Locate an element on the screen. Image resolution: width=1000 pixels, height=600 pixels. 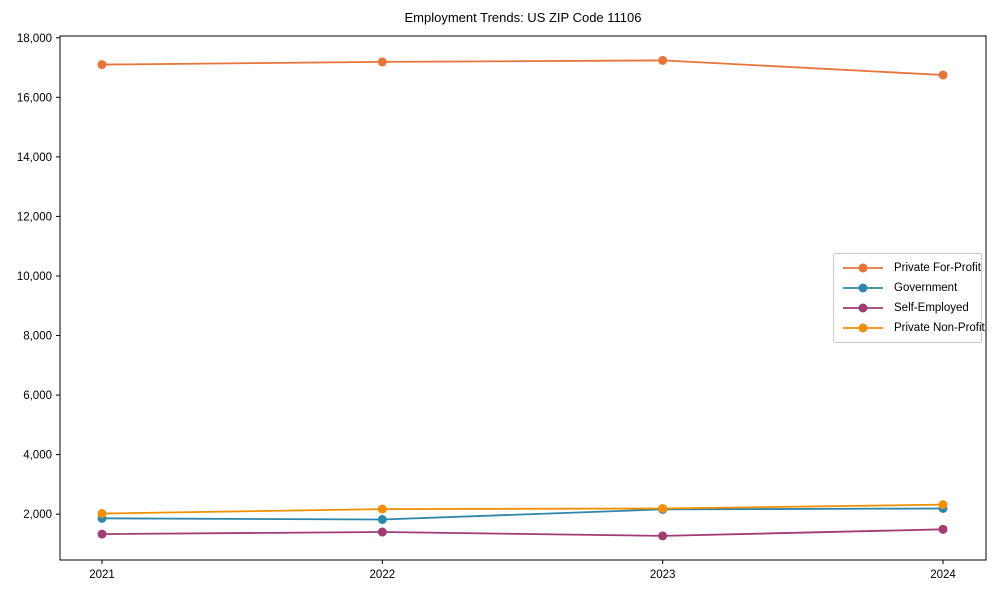
legend-marker-private-non-profit is located at coordinates (863, 328).